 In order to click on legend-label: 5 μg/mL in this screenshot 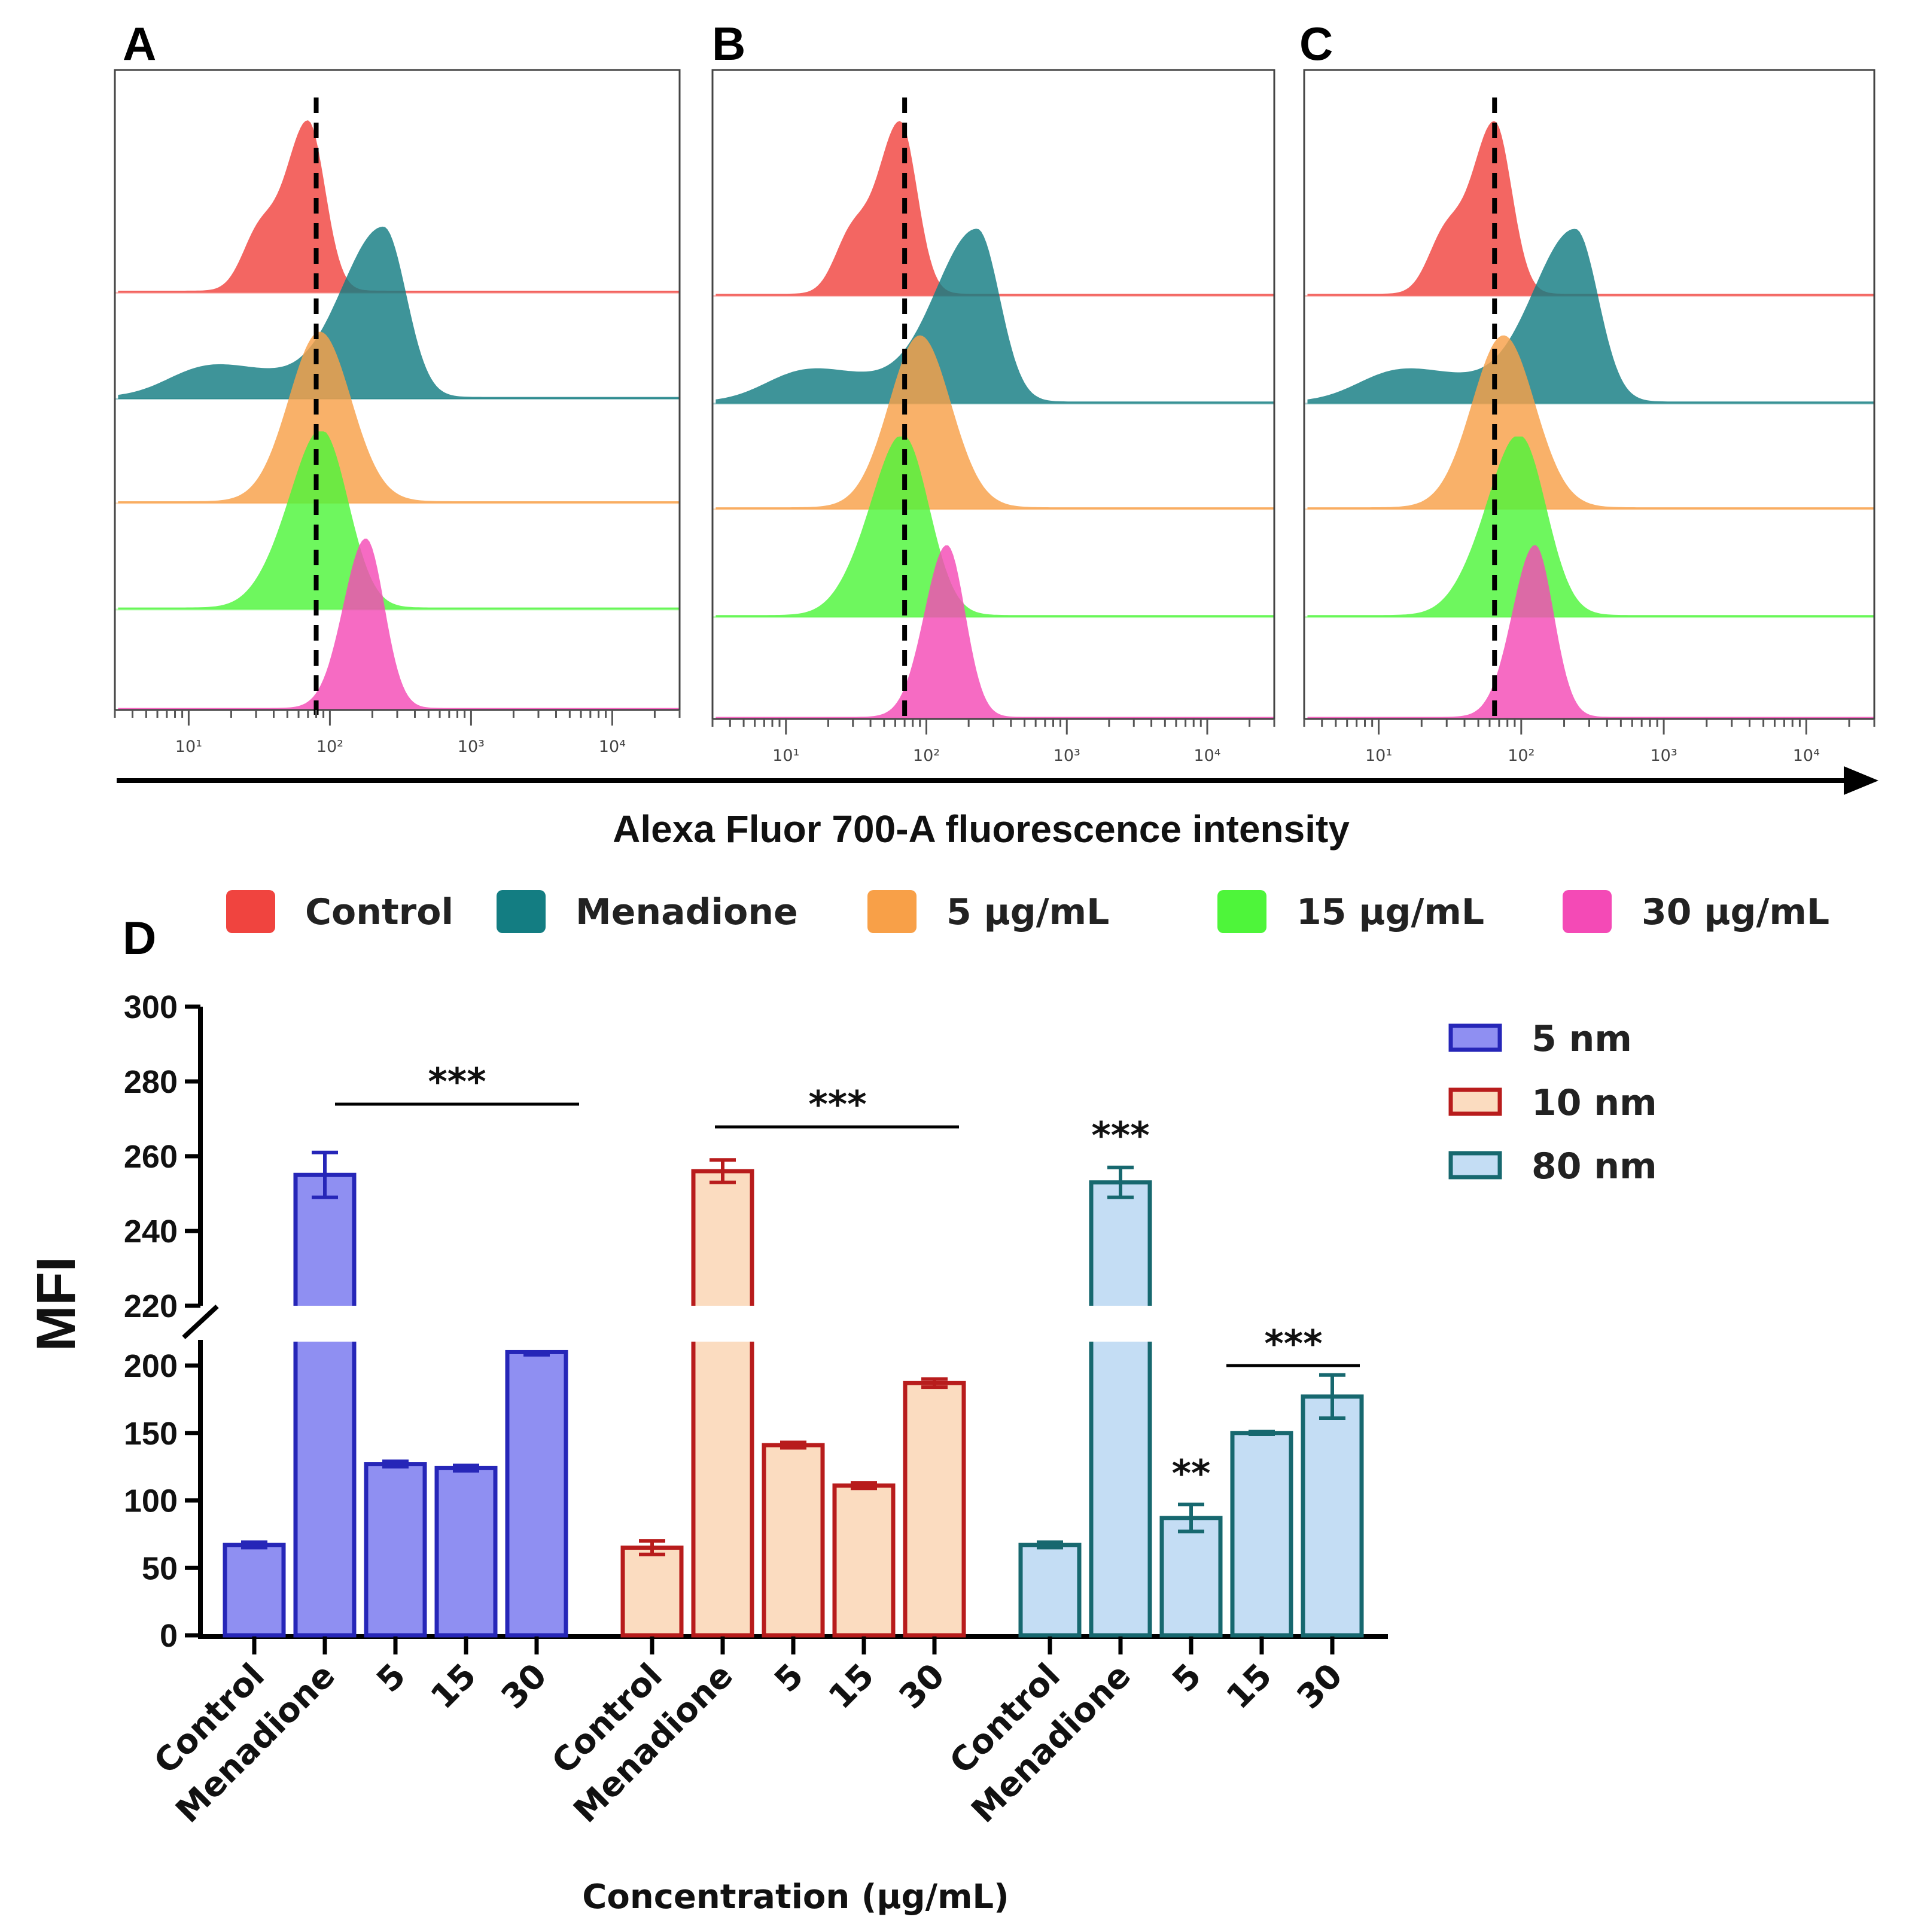, I will do `click(1027, 912)`.